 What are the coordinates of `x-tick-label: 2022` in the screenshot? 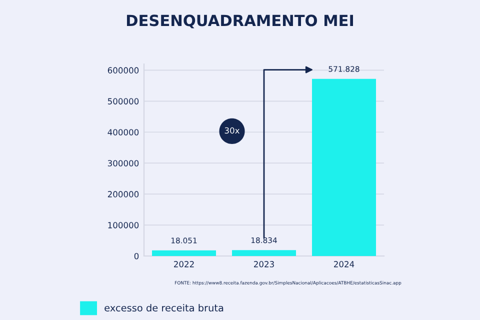 It's located at (184, 264).